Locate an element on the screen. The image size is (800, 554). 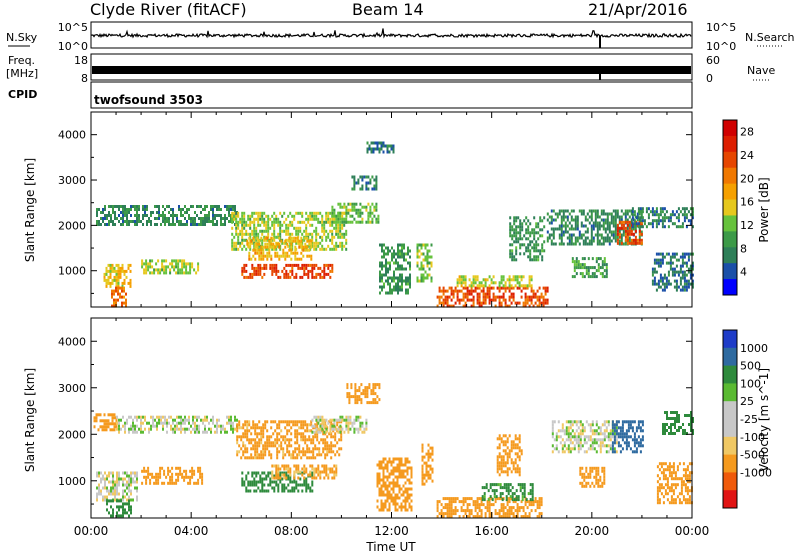
velocity-ytick-label-3: 4000 is located at coordinates (72, 341).